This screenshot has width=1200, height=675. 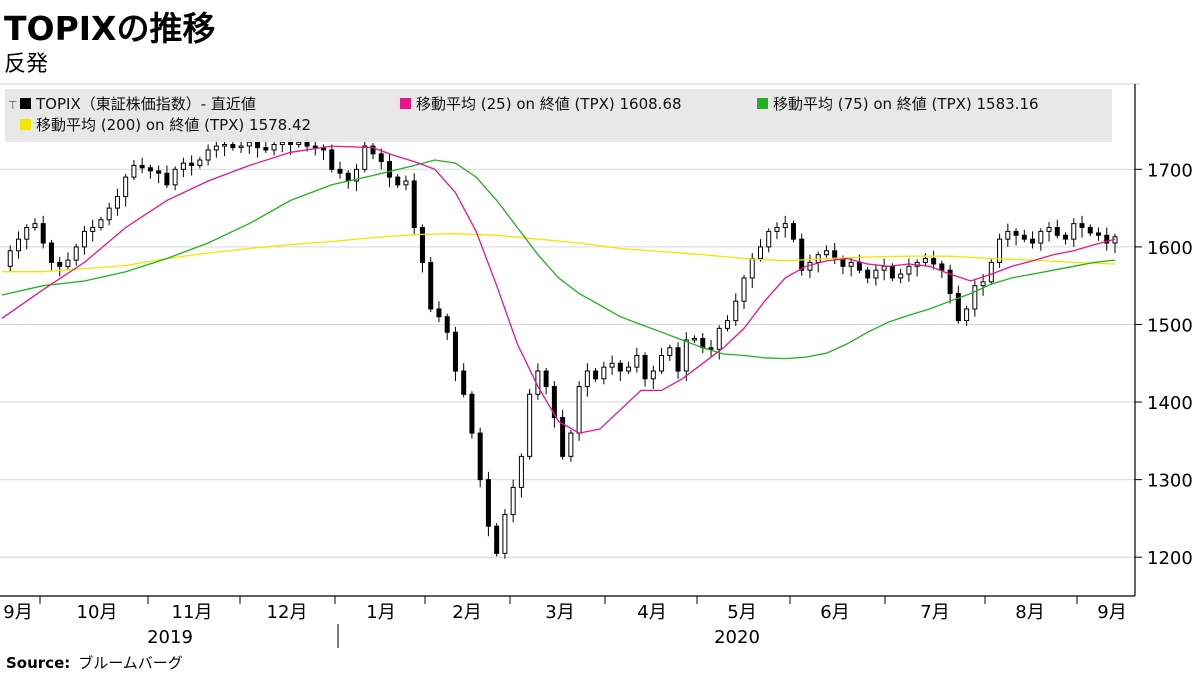 What do you see at coordinates (13, 105) in the screenshot?
I see `legend-pin-icon: ⊤` at bounding box center [13, 105].